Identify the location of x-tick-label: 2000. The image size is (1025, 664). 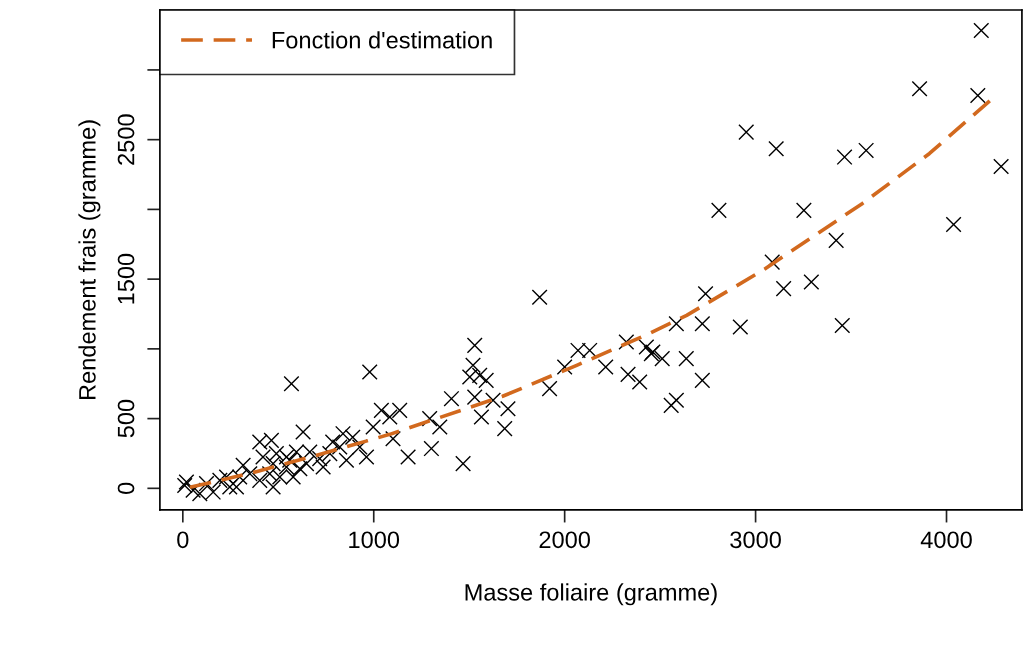
(564, 540).